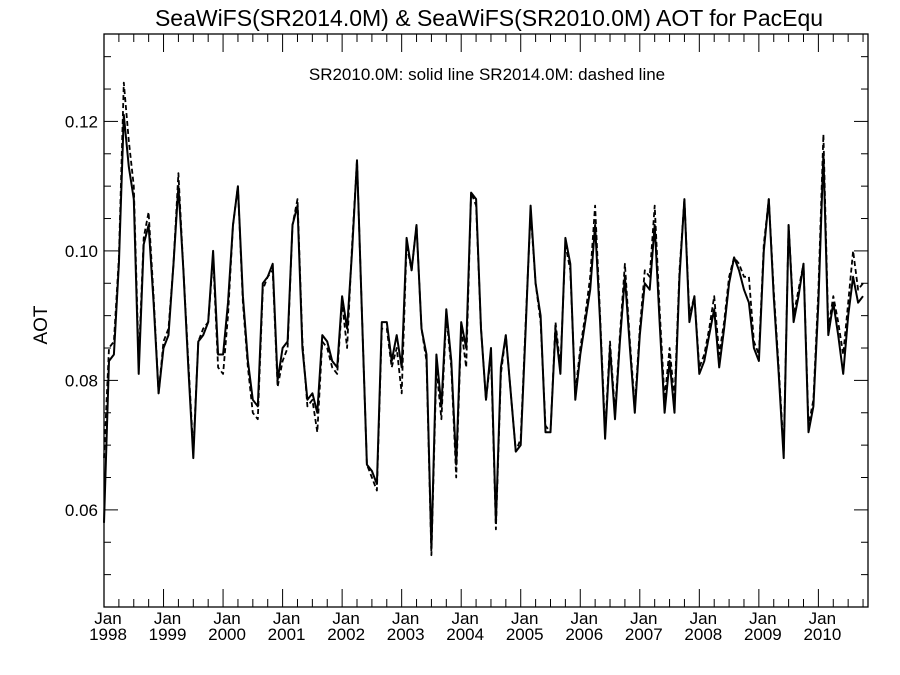 Image resolution: width=900 pixels, height=675 pixels. What do you see at coordinates (81, 510) in the screenshot?
I see `y-tick-label: 0.06` at bounding box center [81, 510].